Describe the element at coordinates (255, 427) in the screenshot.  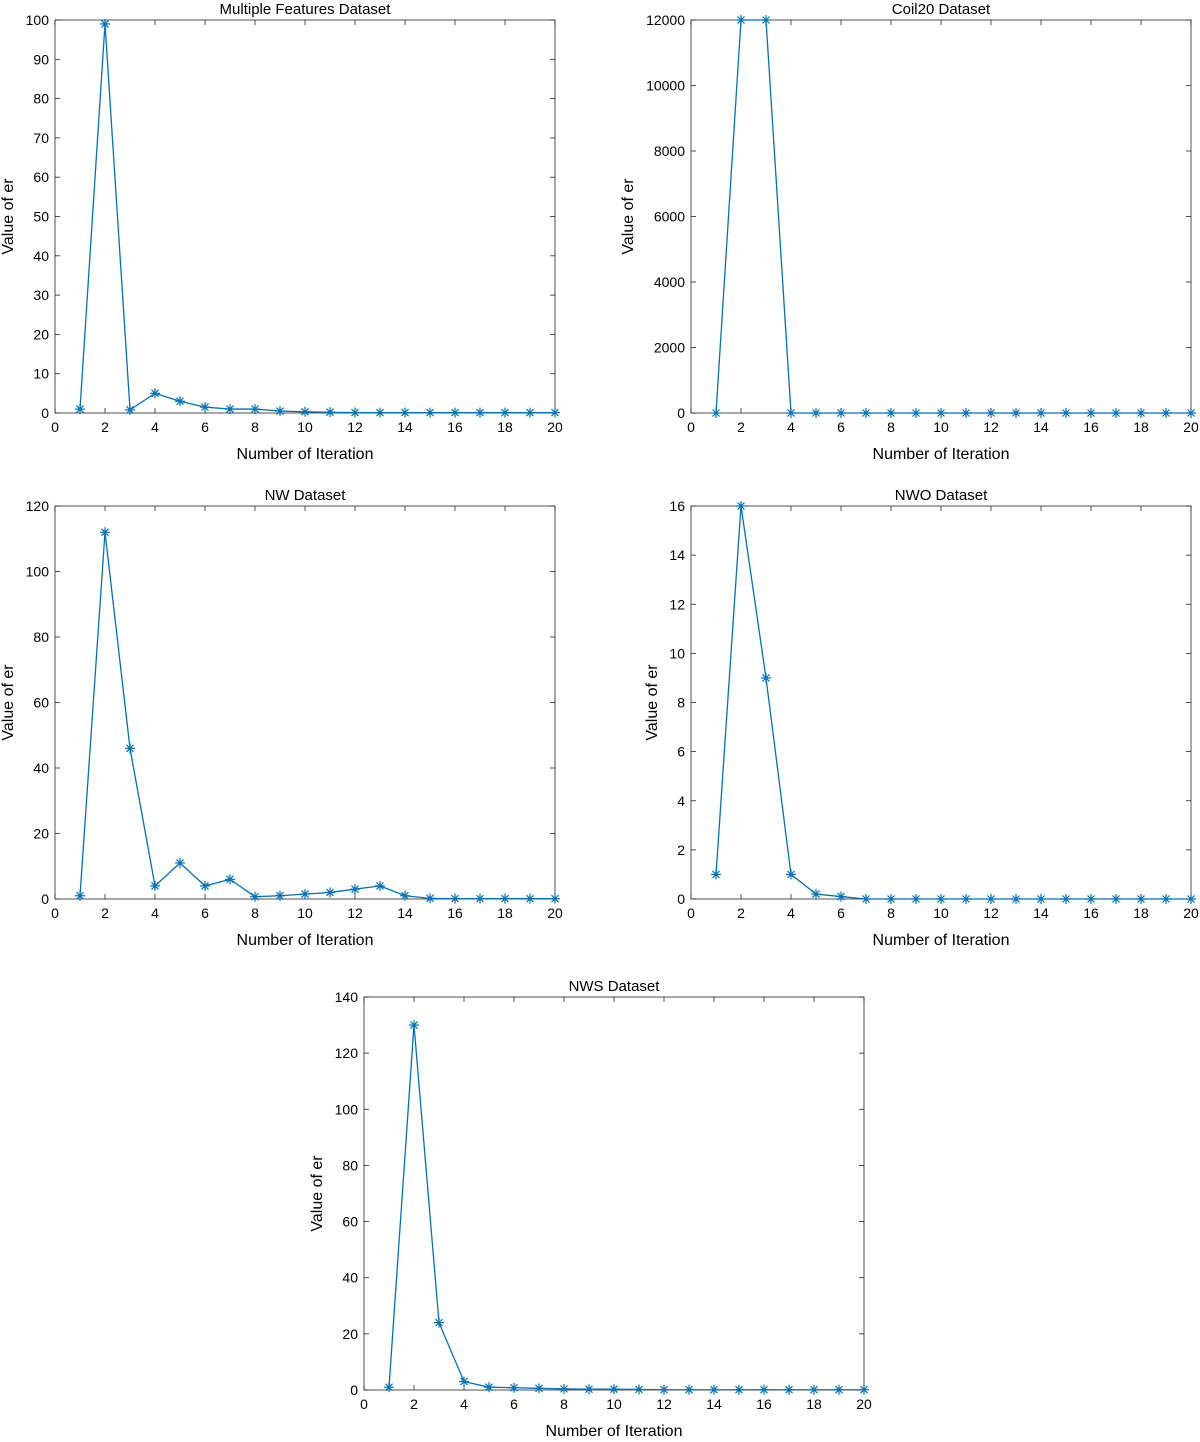
I see `x-tick-label: 8` at that location.